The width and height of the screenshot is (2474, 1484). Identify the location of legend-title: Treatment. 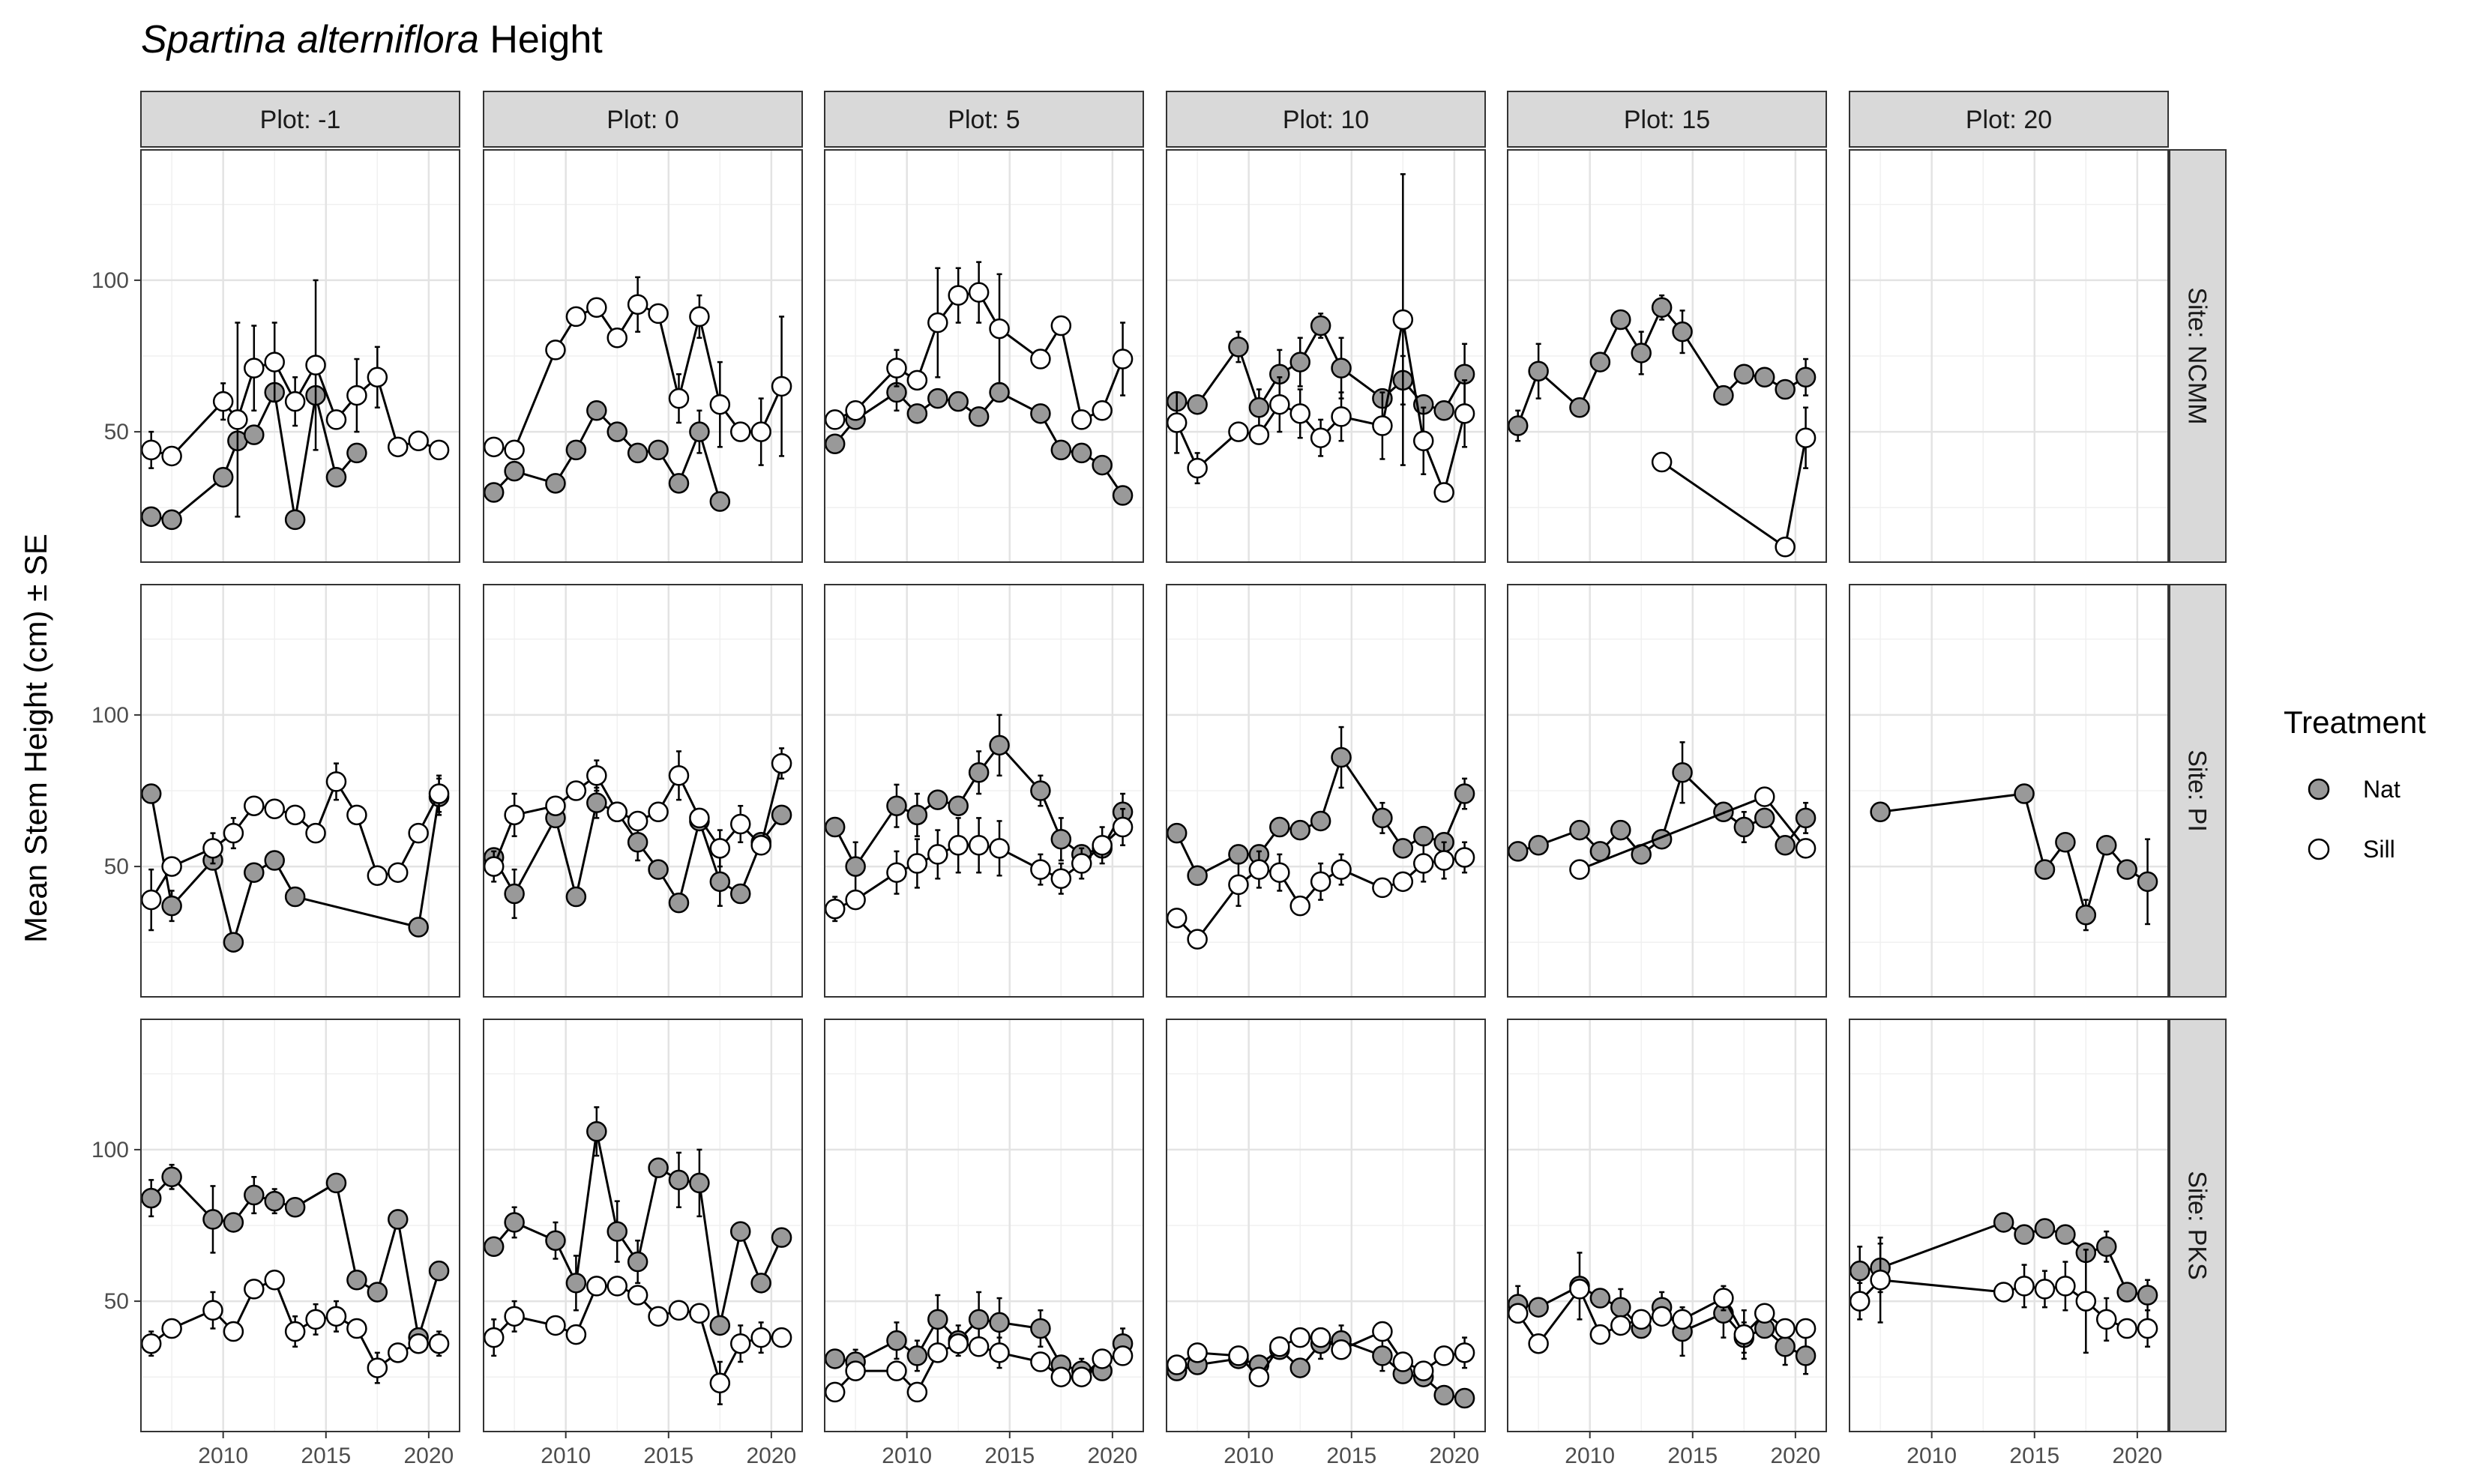
(2355, 723).